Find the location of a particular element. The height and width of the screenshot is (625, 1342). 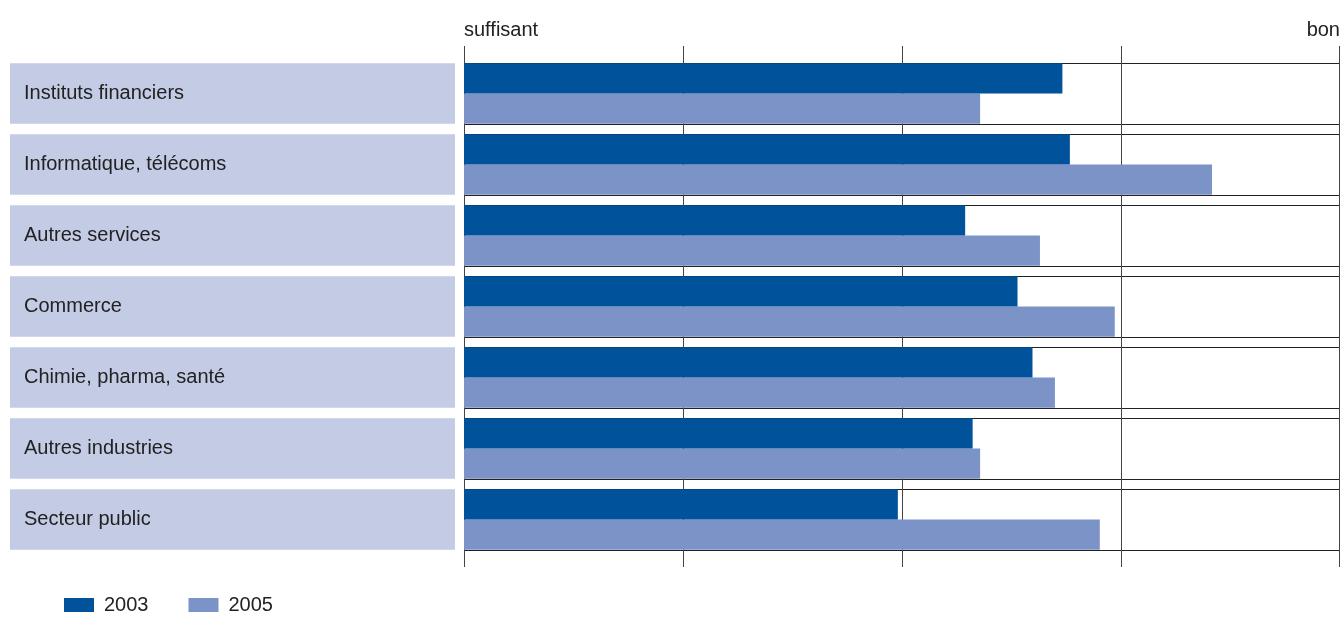

legend-label: 2003 is located at coordinates (126, 603).